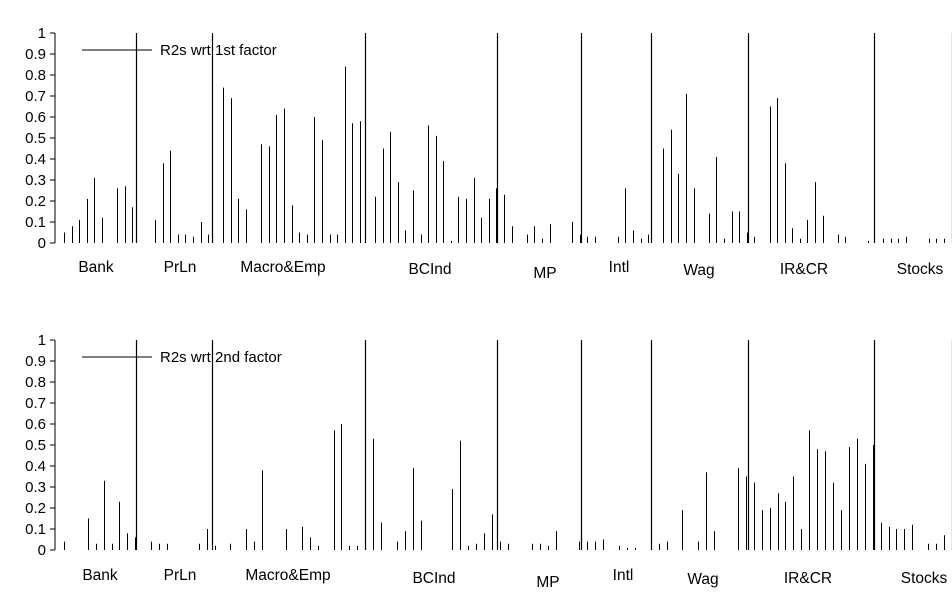 This screenshot has width=952, height=595. I want to click on legend-text: R2s wrt 2nd factor, so click(221, 357).